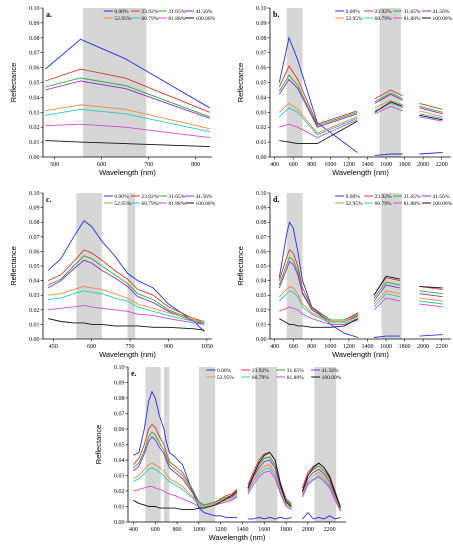  What do you see at coordinates (386, 165) in the screenshot?
I see `x-tick-label: 1600` at bounding box center [386, 165].